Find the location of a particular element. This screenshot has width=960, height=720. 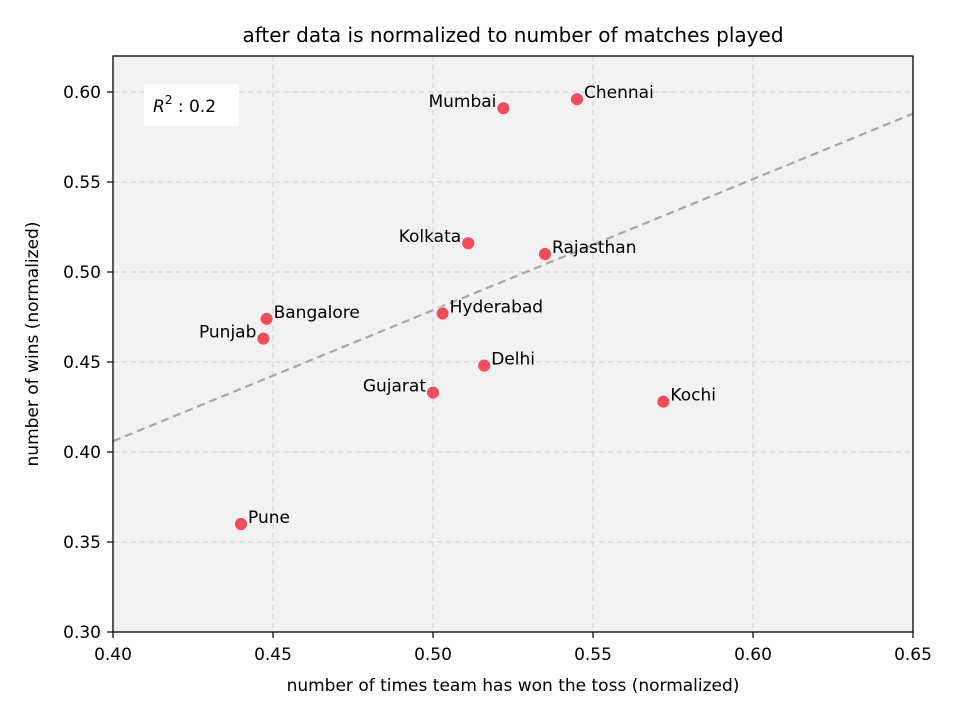

y-tick-label: 0.60 is located at coordinates (82, 93).